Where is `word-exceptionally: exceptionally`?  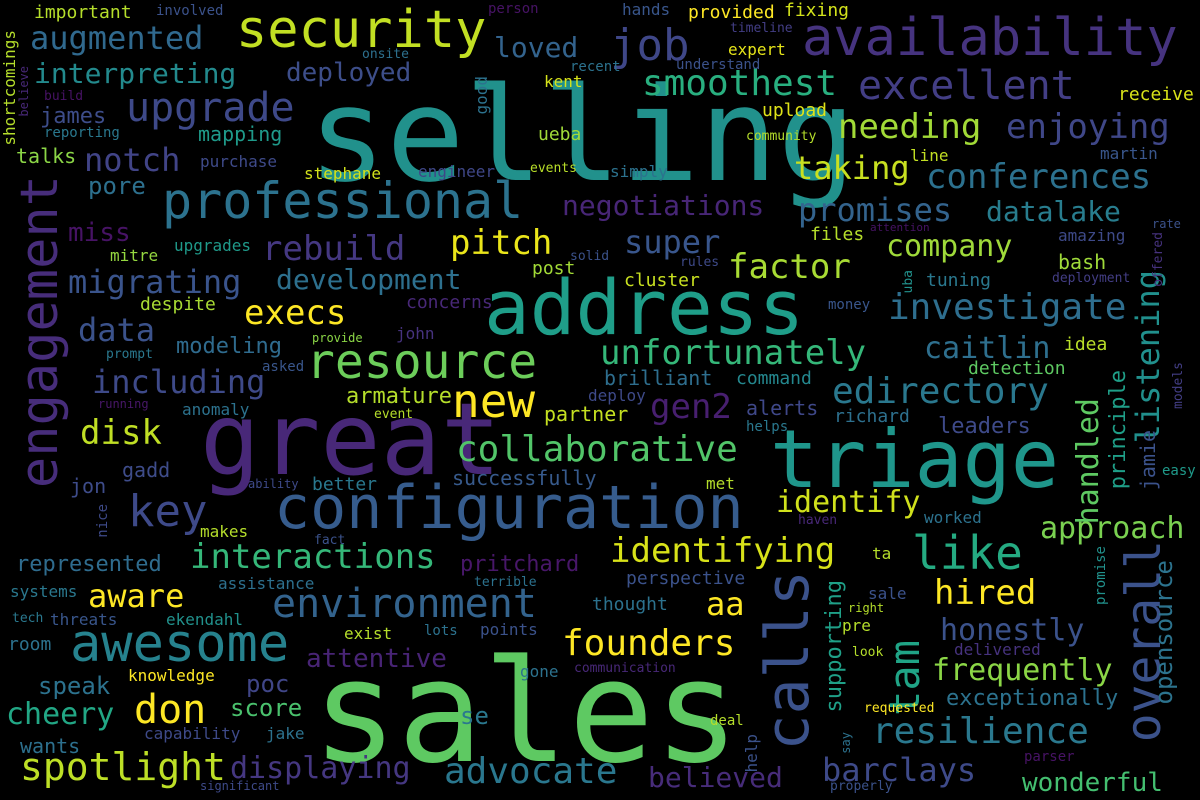 word-exceptionally: exceptionally is located at coordinates (1032, 698).